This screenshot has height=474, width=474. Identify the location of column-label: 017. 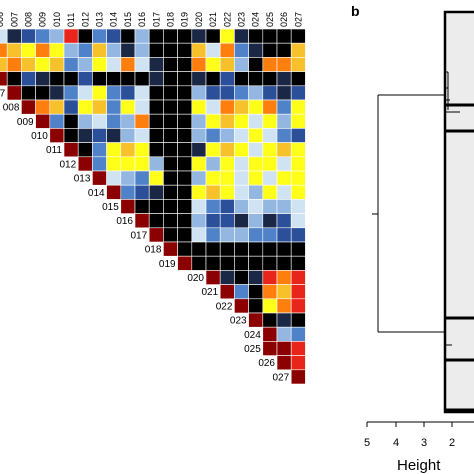
(156, 19).